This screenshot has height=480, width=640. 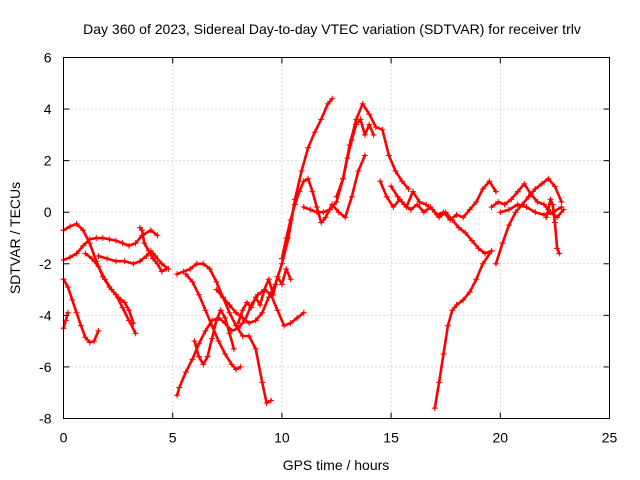 I want to click on x-tick-label: 15, so click(x=391, y=438).